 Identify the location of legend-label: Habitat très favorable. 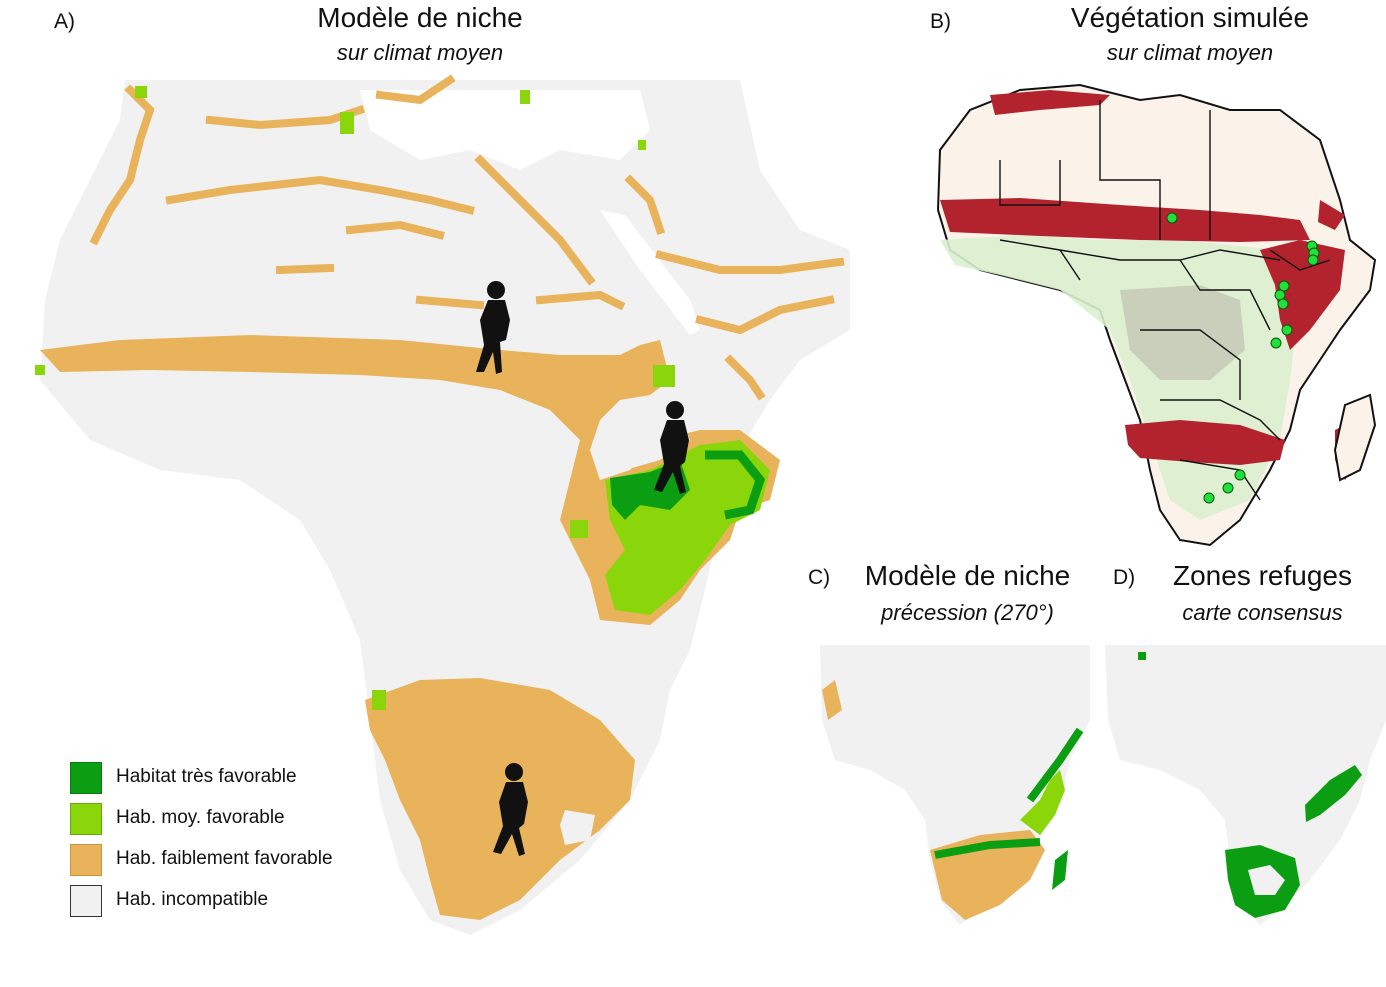
(206, 776).